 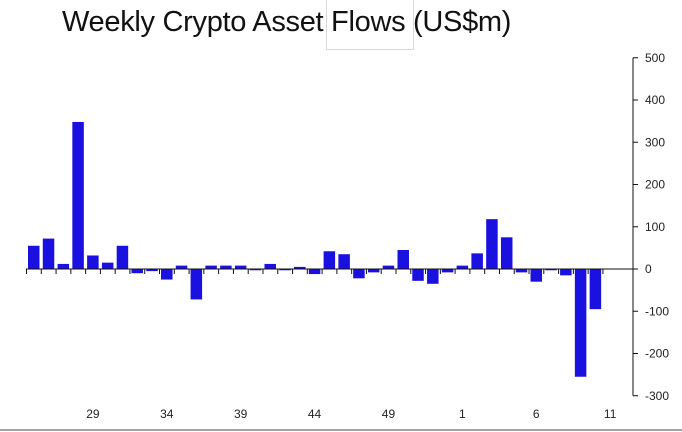 What do you see at coordinates (655, 185) in the screenshot?
I see `y-tick-label: 200` at bounding box center [655, 185].